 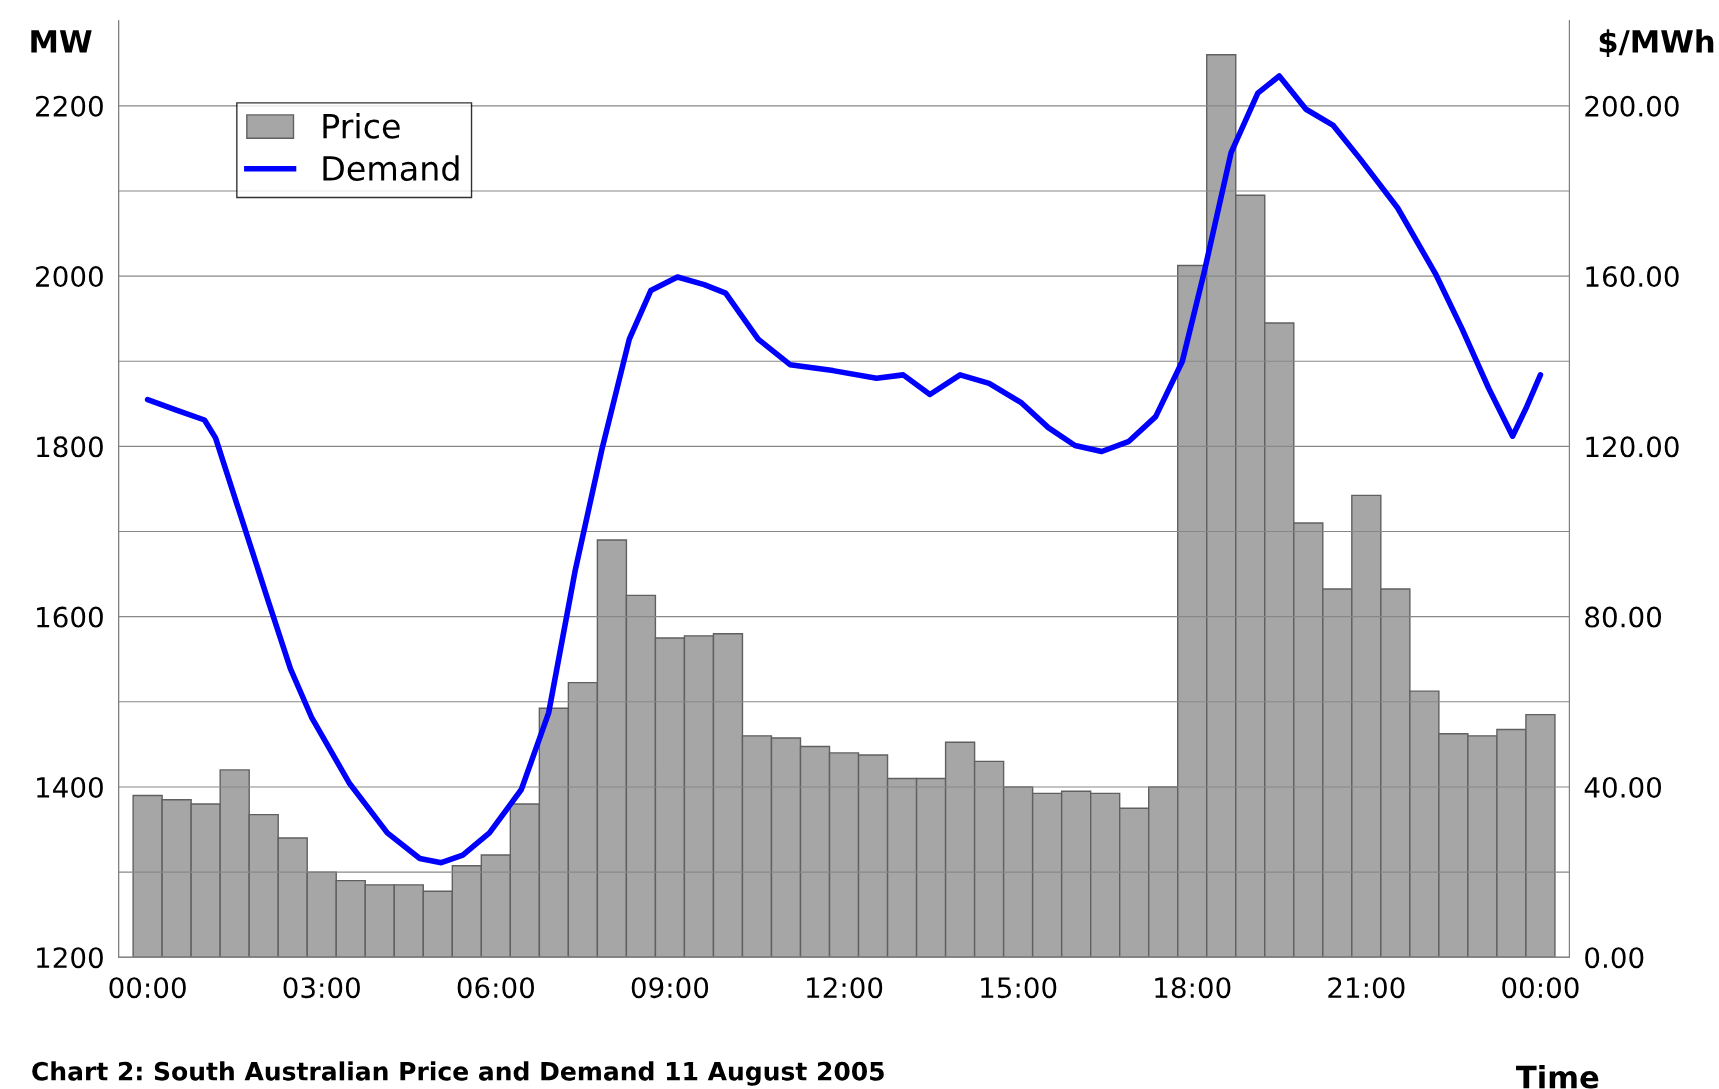 I want to click on y2-tick-label: 40.00, so click(x=1623, y=787).